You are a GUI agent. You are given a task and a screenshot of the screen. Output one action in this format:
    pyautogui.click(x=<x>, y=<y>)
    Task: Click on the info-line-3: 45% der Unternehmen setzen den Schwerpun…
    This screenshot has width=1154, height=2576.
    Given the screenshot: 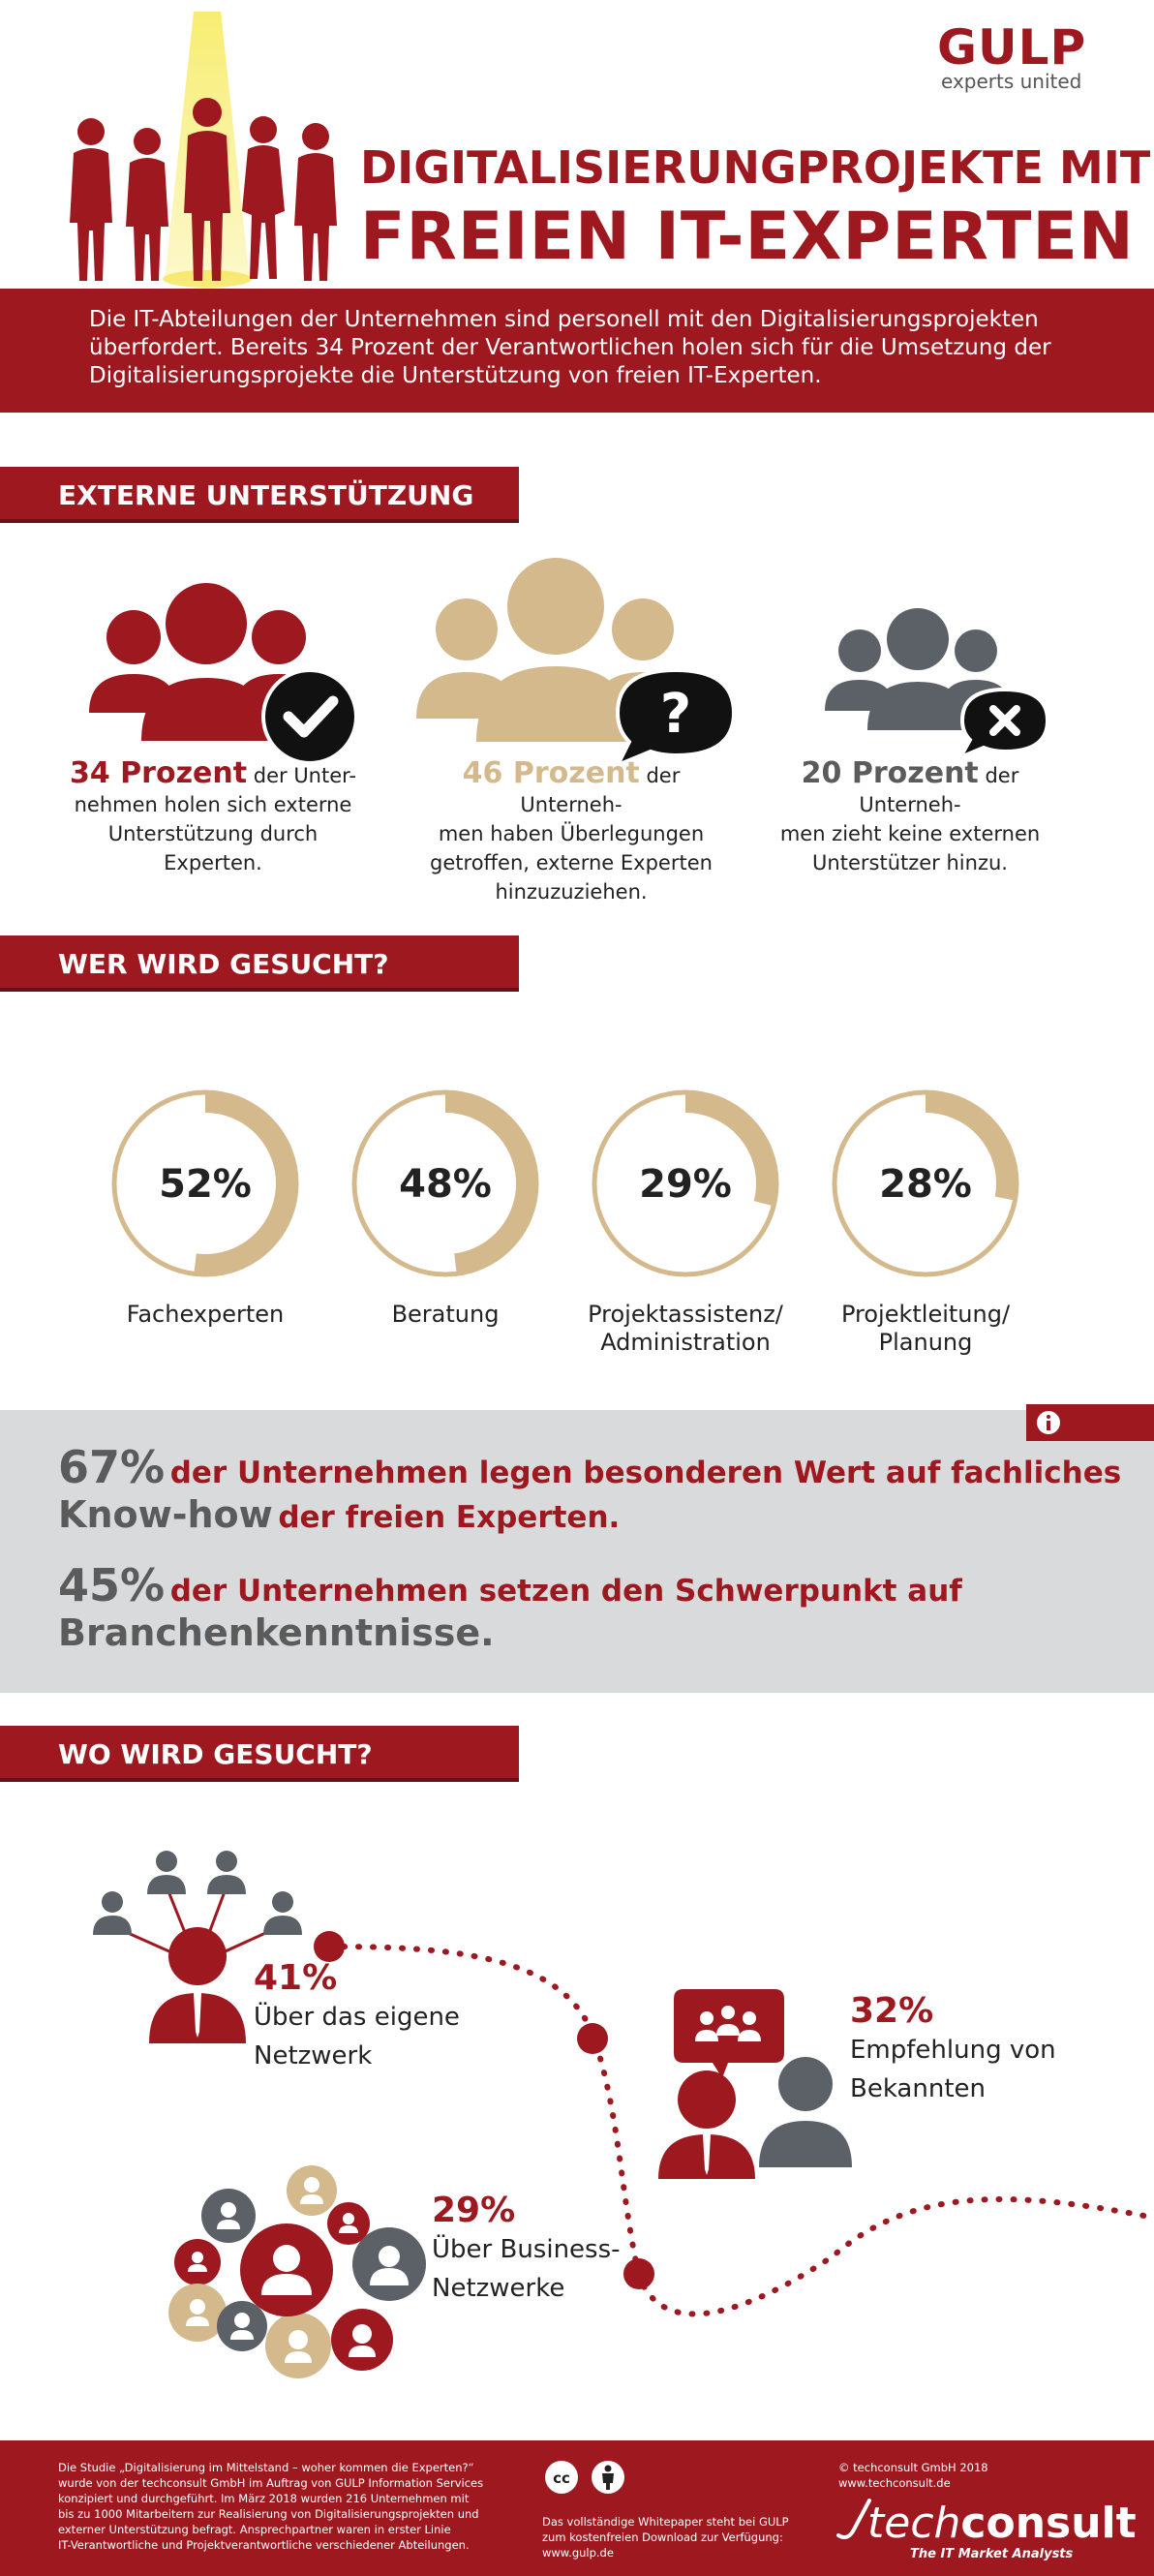 What is the action you would take?
    pyautogui.click(x=510, y=1585)
    